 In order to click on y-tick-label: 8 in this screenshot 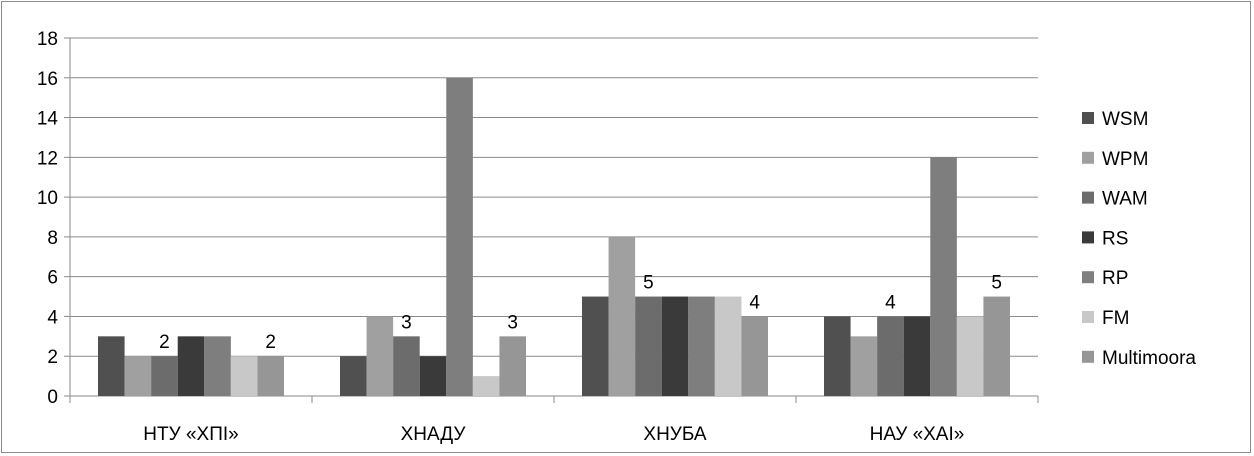, I will do `click(52, 238)`.